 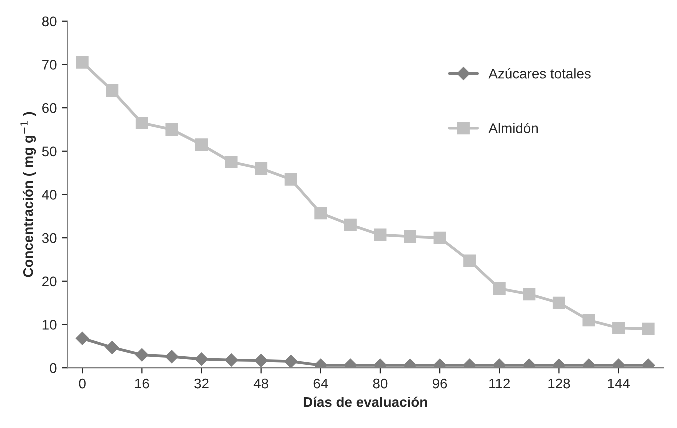 What do you see at coordinates (201, 383) in the screenshot?
I see `x-tick-label: 32` at bounding box center [201, 383].